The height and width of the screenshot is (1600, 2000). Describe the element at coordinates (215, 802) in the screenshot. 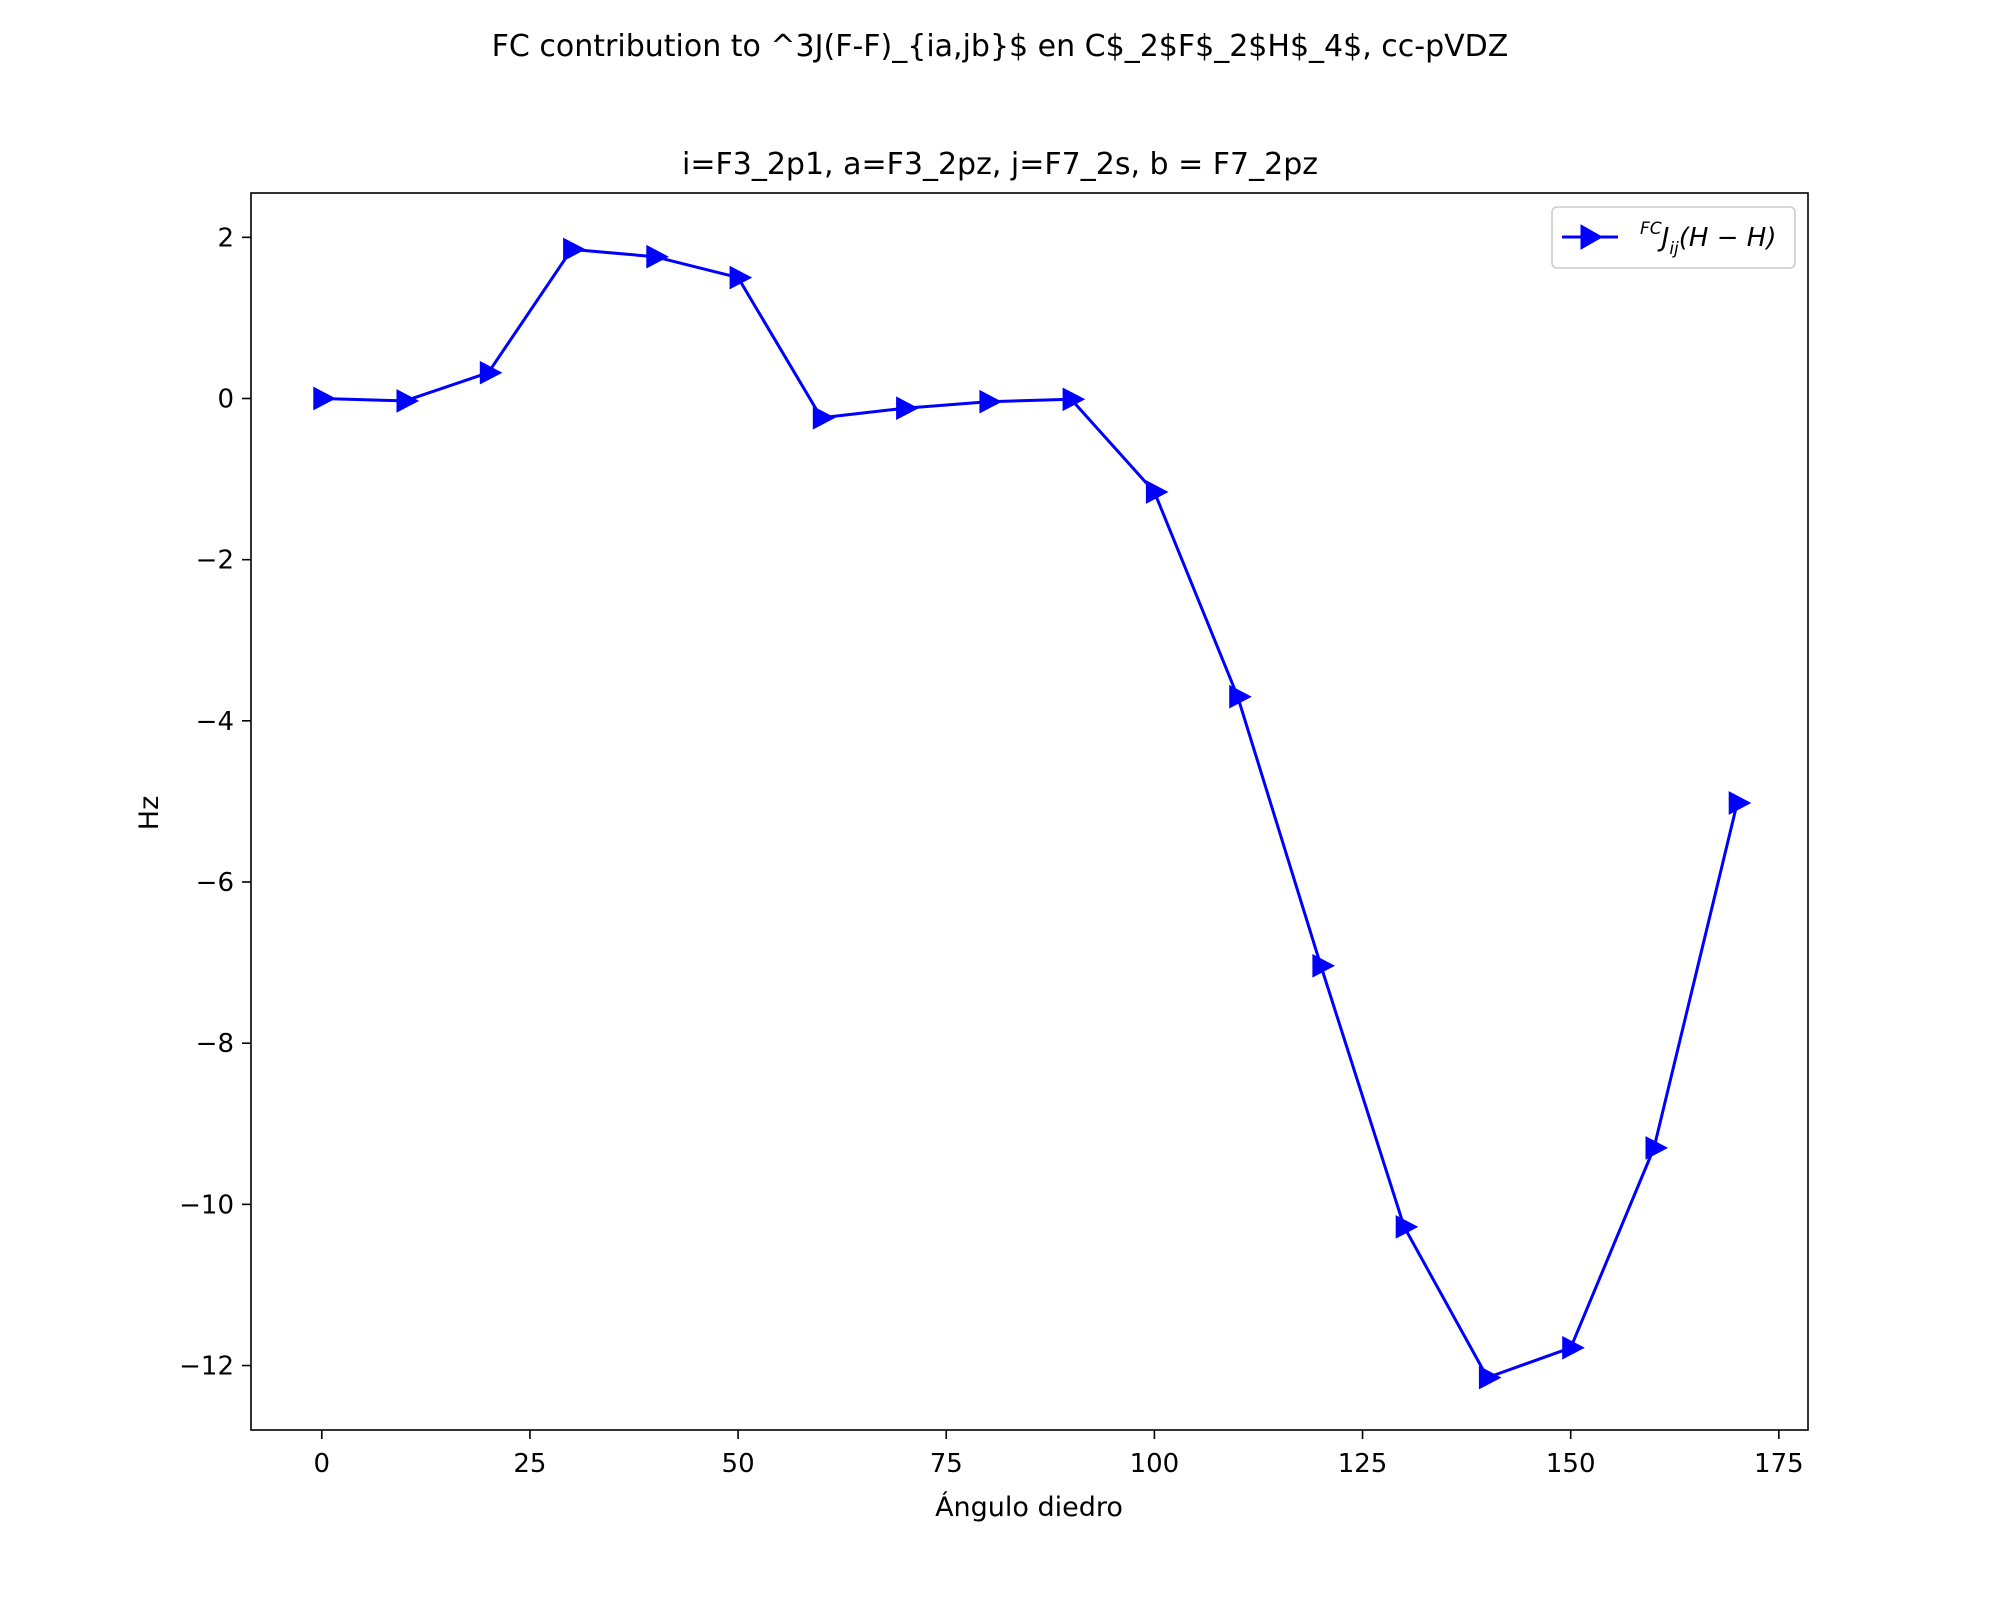

I see `y-axis-ticks: 2 0 −2 −4 −6 −8 −10 −12` at that location.